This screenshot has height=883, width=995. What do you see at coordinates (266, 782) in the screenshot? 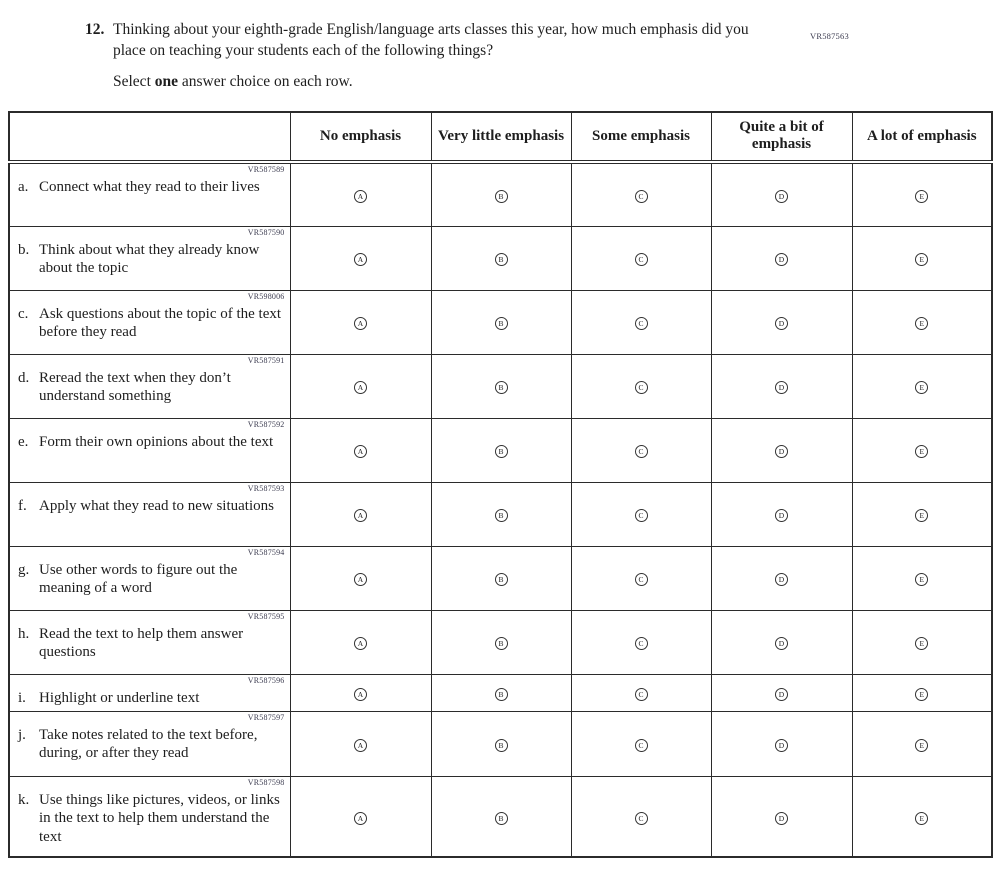
I see `row-code: VR587598` at bounding box center [266, 782].